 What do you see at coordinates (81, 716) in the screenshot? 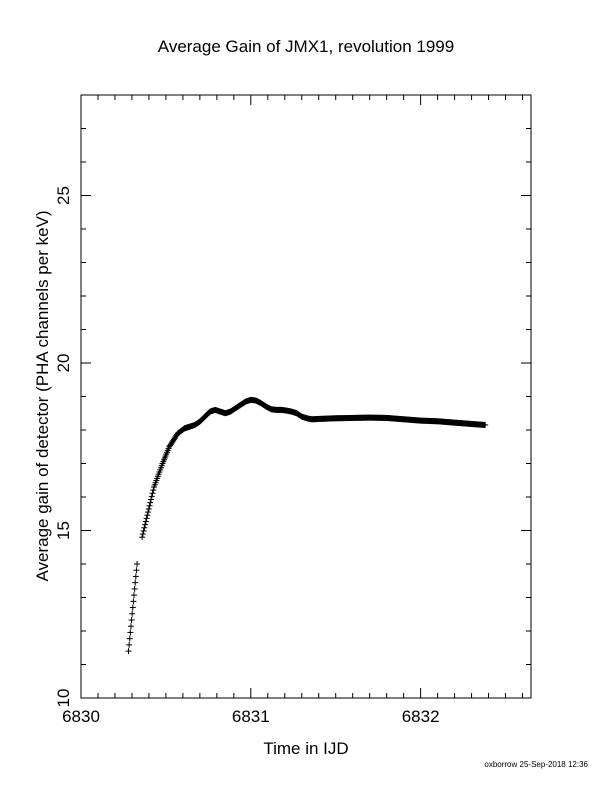
I see `x-tick-label: 6830` at bounding box center [81, 716].